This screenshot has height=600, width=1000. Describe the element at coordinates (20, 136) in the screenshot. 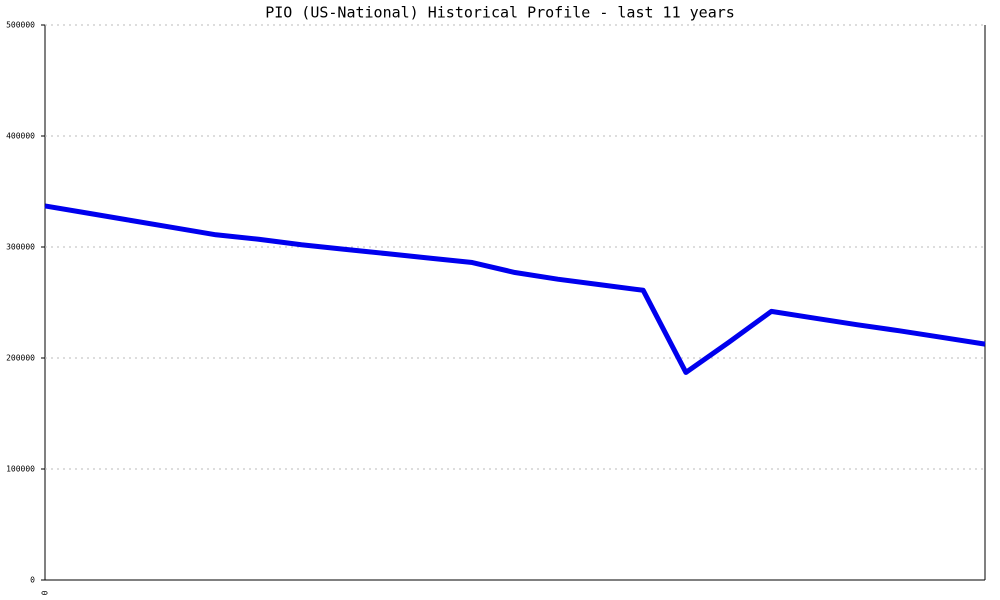

I see `y-tick-label: 400000` at that location.